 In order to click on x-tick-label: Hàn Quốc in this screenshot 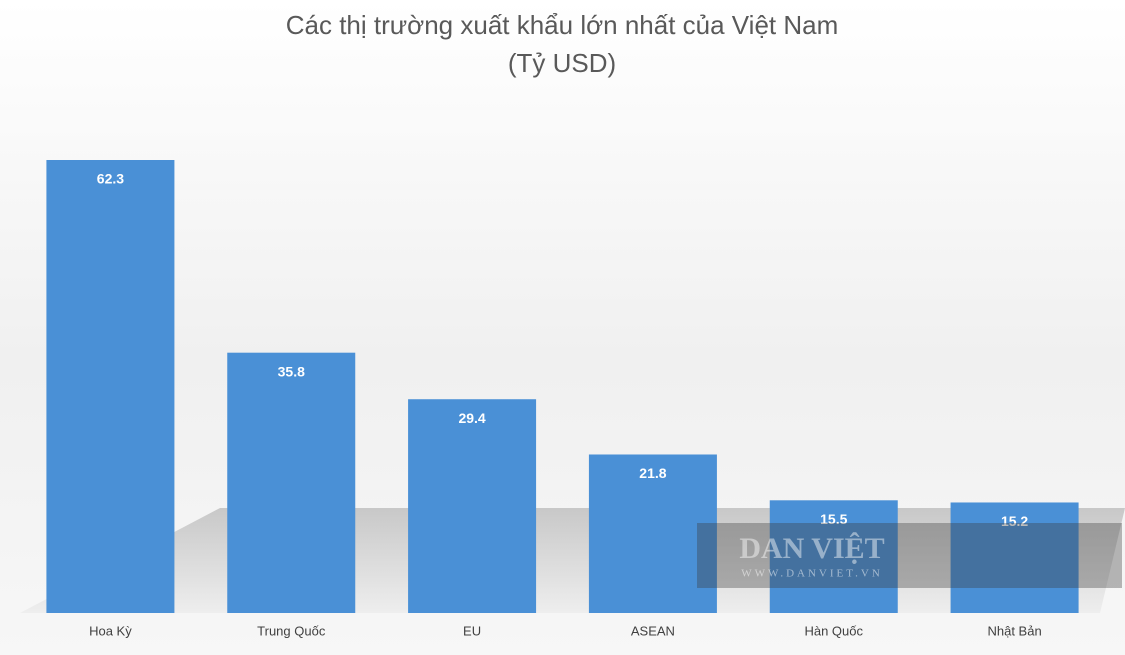, I will do `click(833, 630)`.